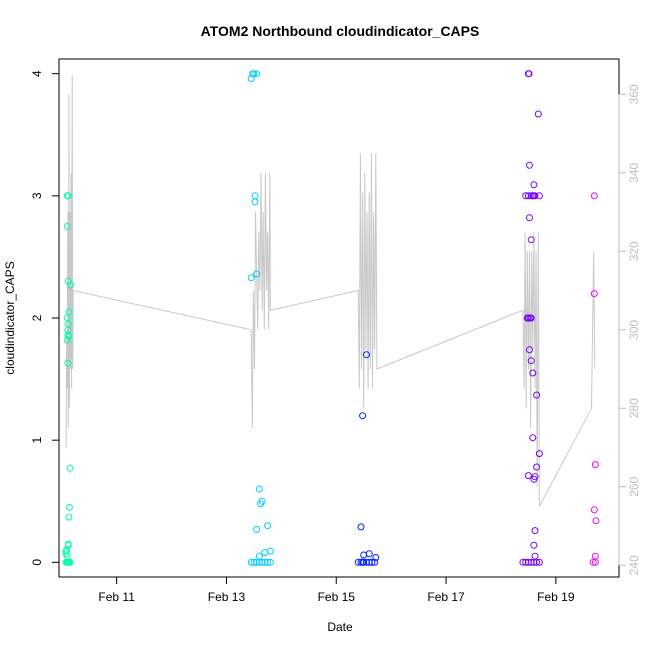 This screenshot has height=650, width=650. What do you see at coordinates (634, 408) in the screenshot?
I see `y2-tick-label: 280` at bounding box center [634, 408].